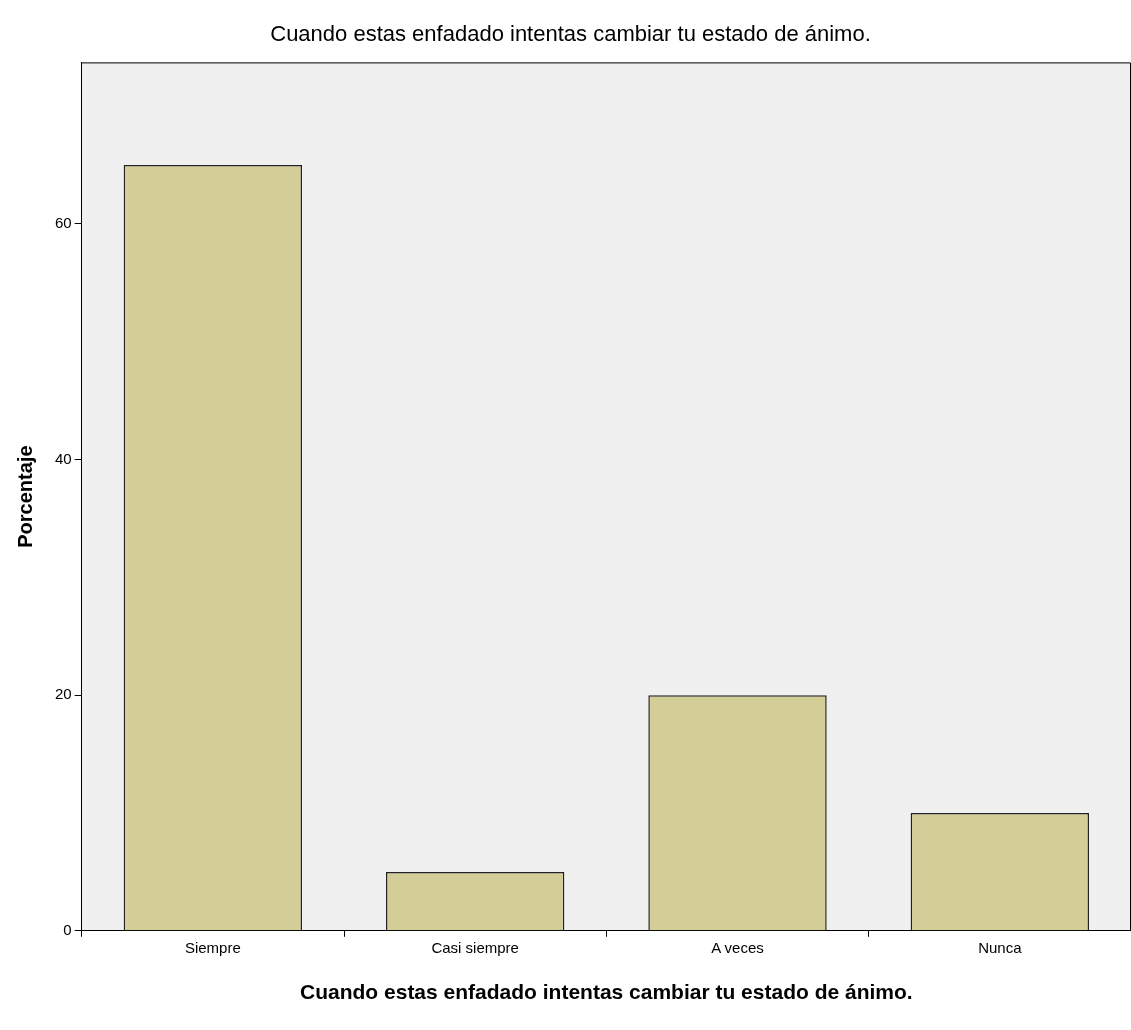  I want to click on y-tick-label: 60, so click(63, 222).